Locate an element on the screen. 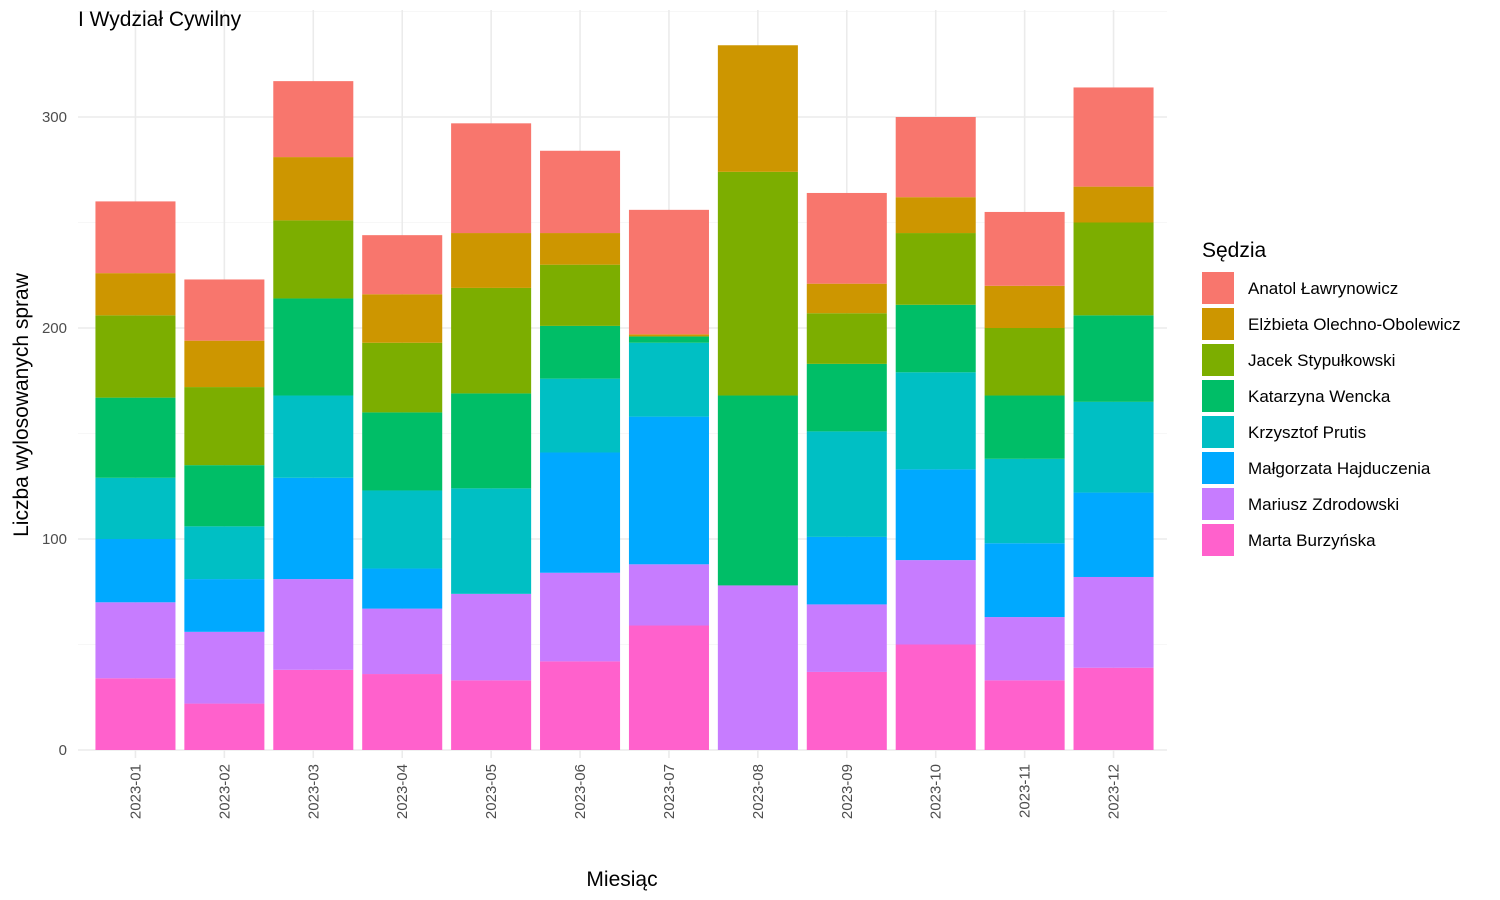  bar-segment: 2023-11 — Anatol Ławrynowicz: 35 is located at coordinates (1024, 248).